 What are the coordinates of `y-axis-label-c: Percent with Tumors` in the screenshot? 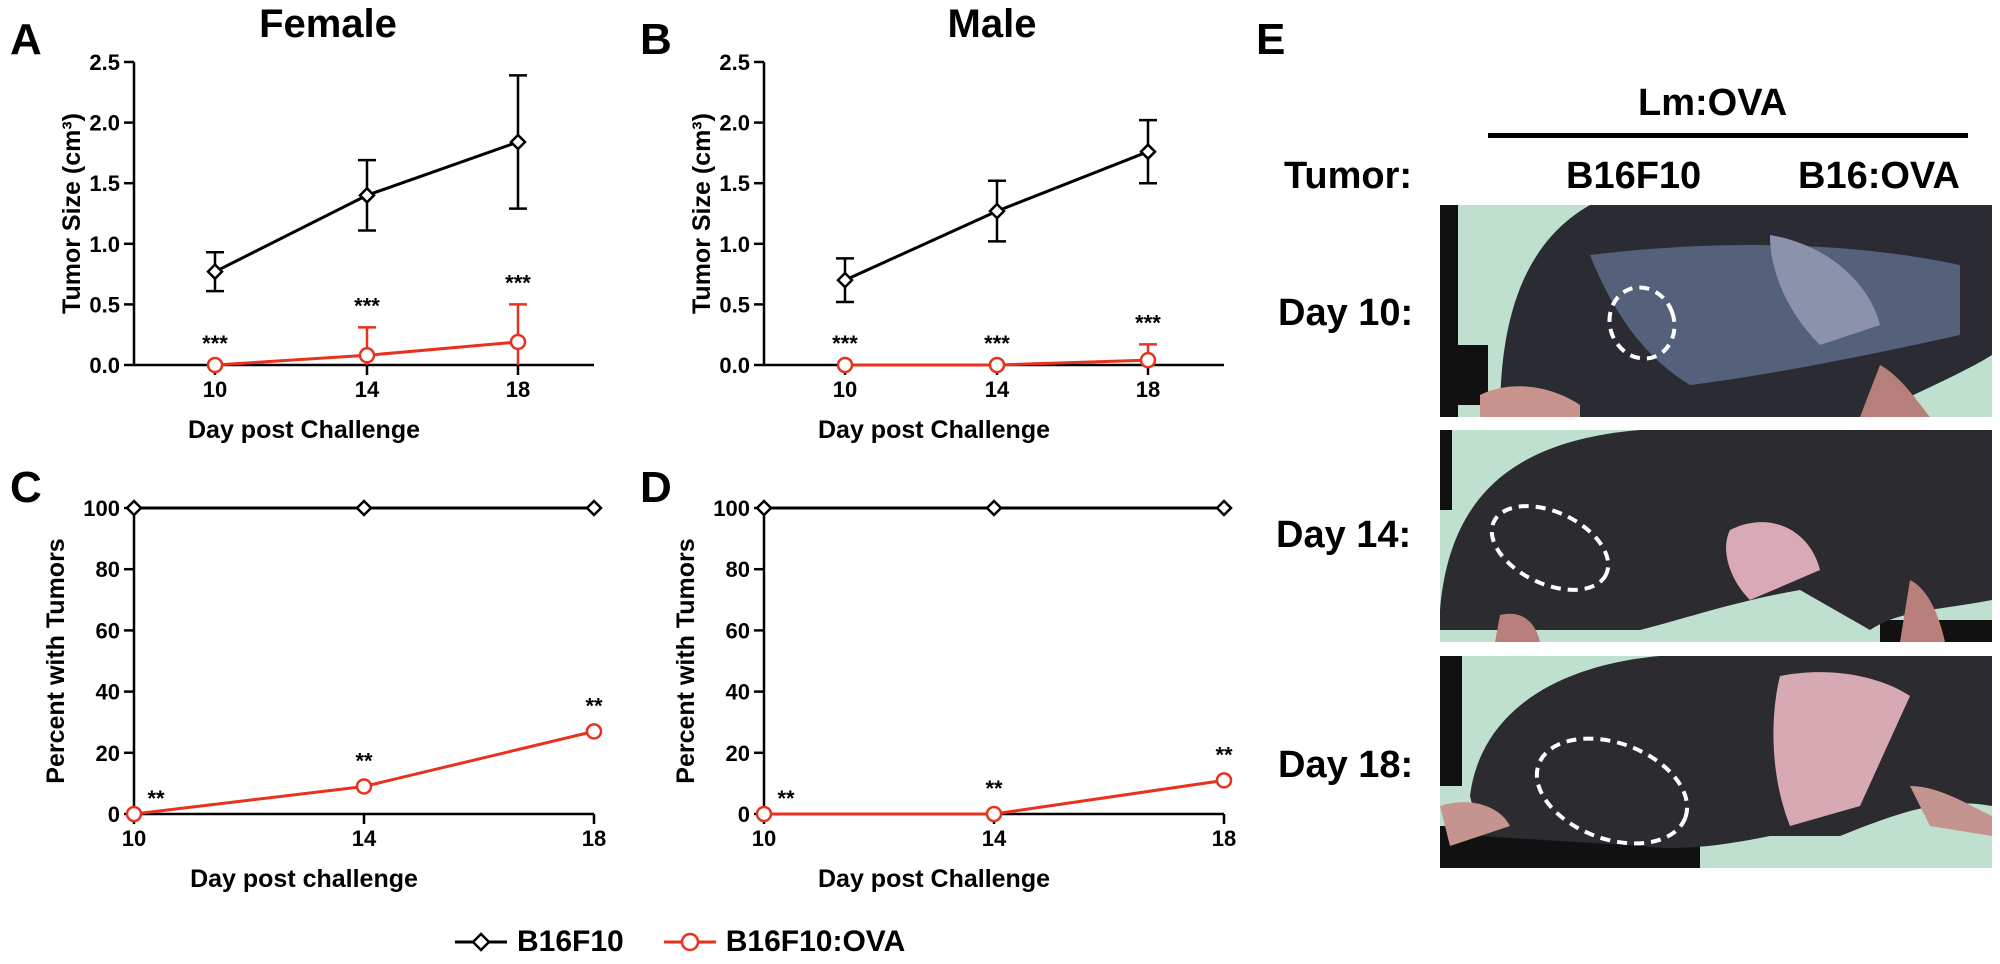 It's located at (56, 660).